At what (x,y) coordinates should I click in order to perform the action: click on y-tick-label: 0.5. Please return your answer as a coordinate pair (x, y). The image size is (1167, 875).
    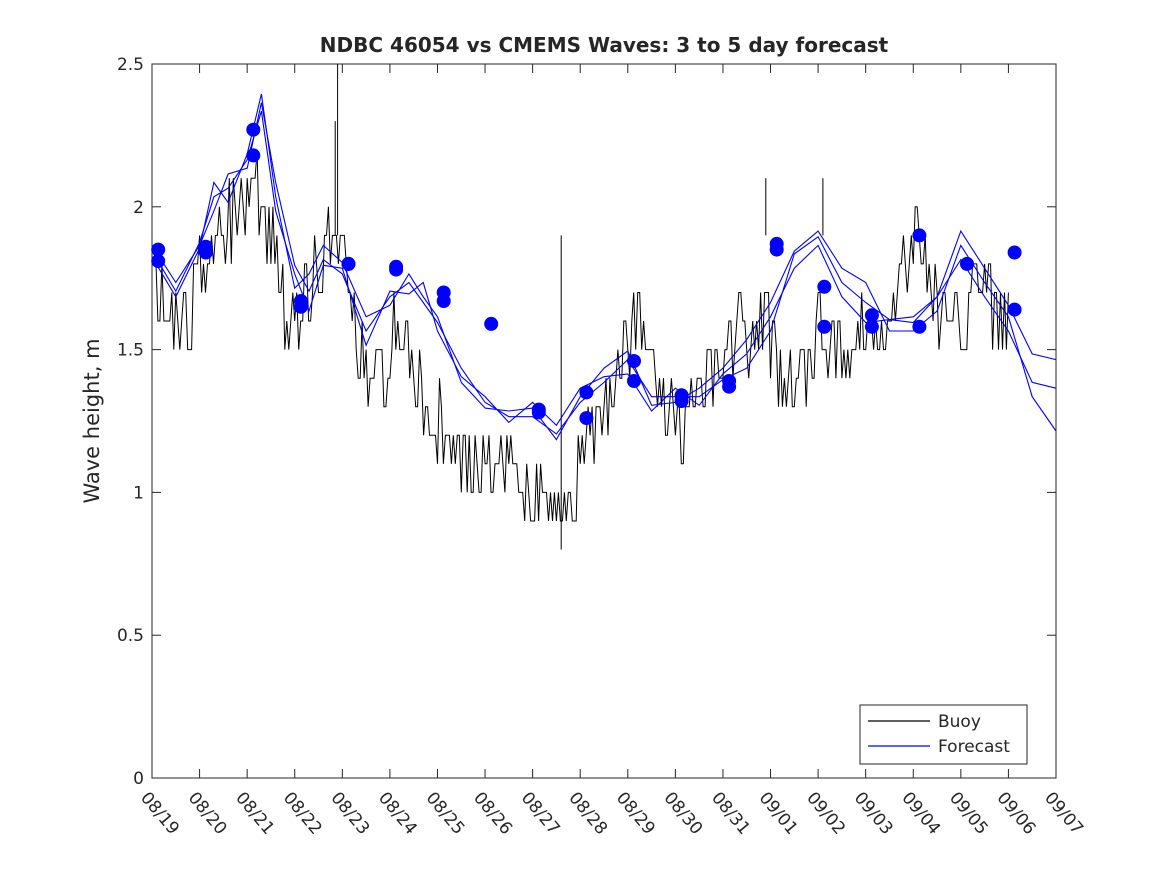
    Looking at the image, I should click on (130, 636).